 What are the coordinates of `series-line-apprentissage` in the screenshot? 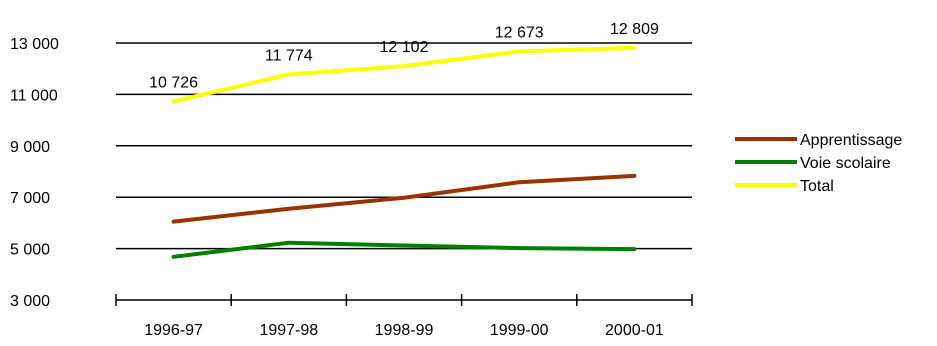 It's located at (404, 199).